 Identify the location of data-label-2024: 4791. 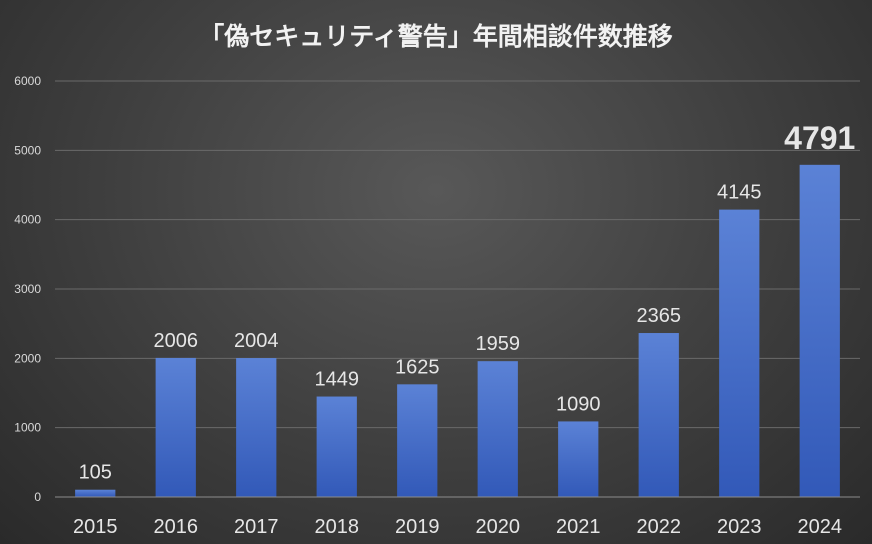
(819, 138).